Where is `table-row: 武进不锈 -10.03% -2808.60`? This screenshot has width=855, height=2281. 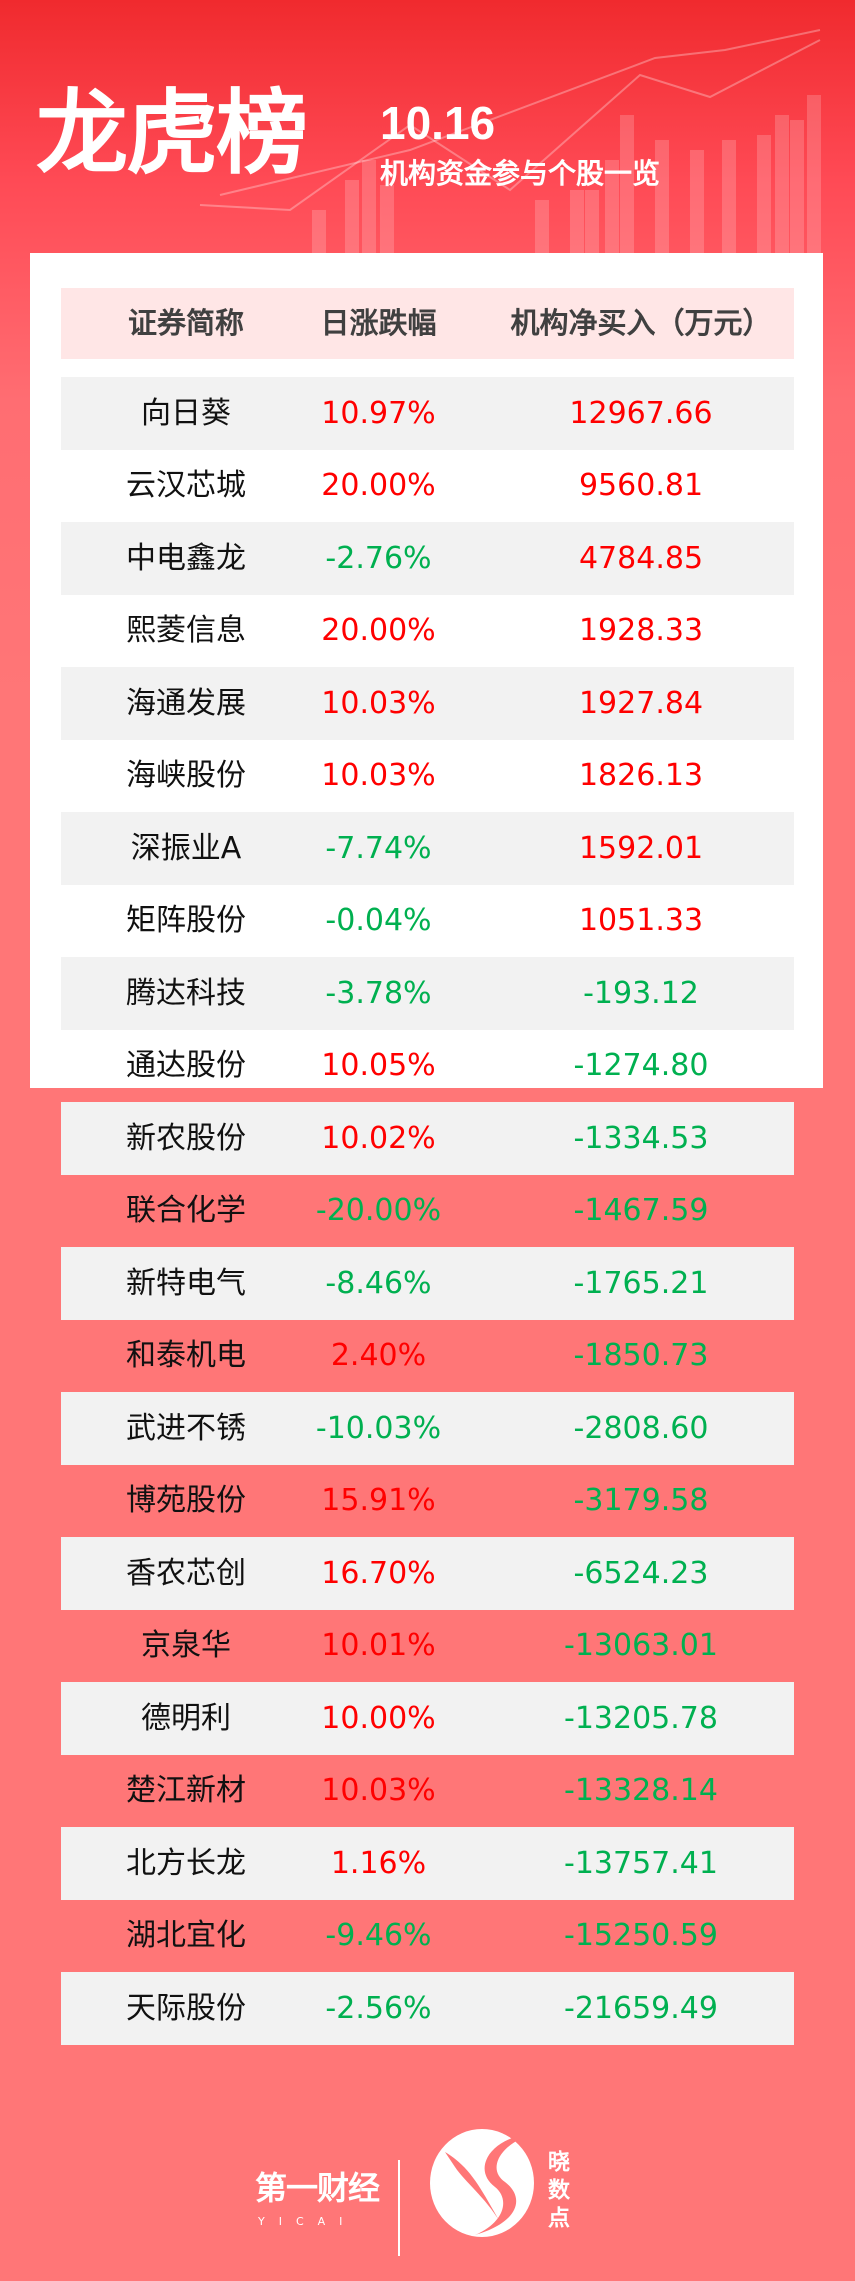 table-row: 武进不锈 -10.03% -2808.60 is located at coordinates (427, 1428).